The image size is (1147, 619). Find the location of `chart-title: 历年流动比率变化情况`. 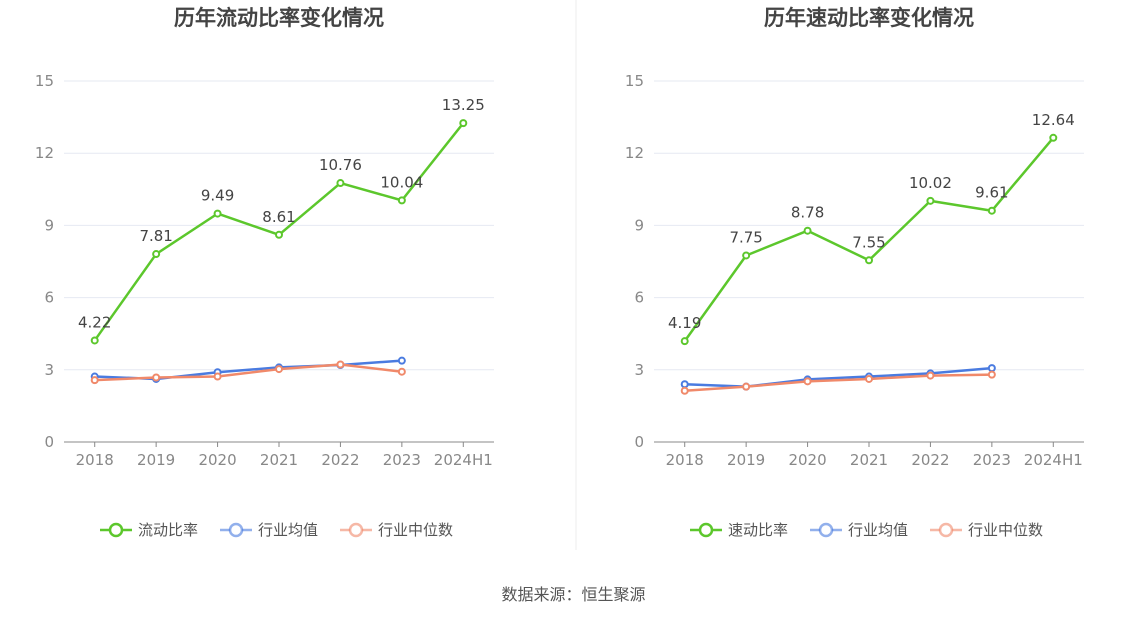

chart-title: 历年流动比率变化情况 is located at coordinates (279, 18).